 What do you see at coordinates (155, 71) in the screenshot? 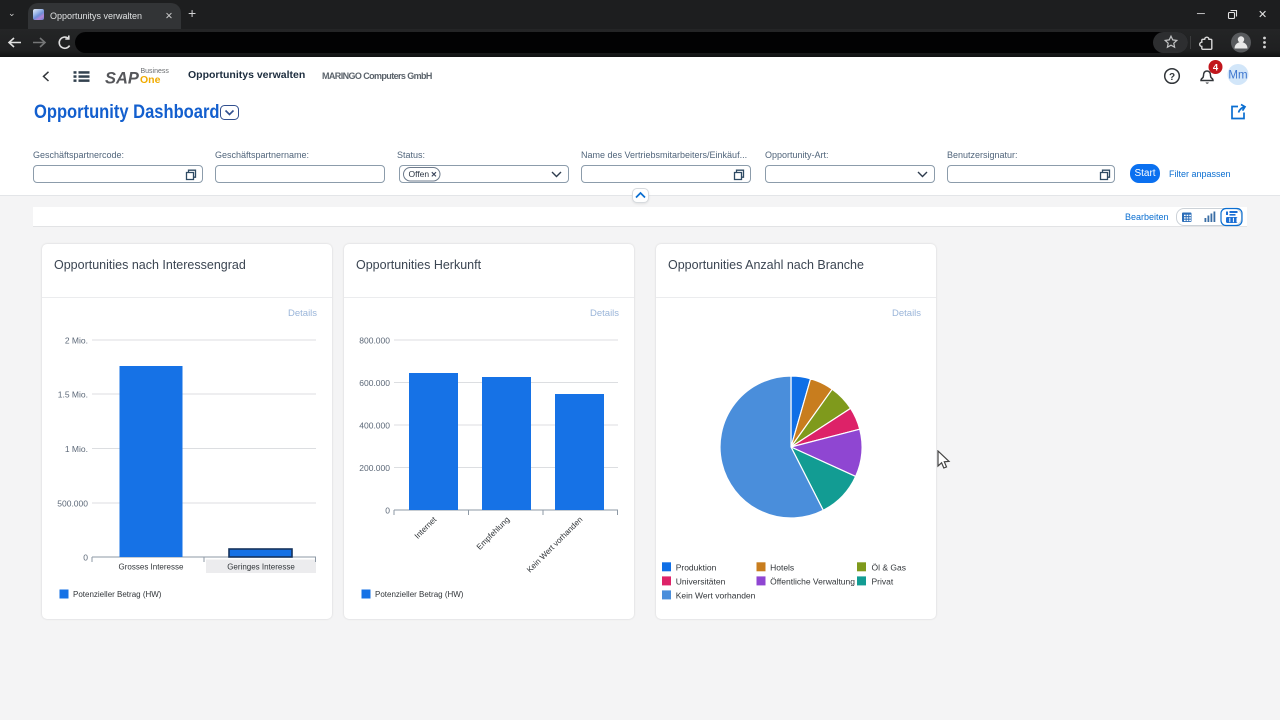
I see `svg-text: Business` at bounding box center [155, 71].